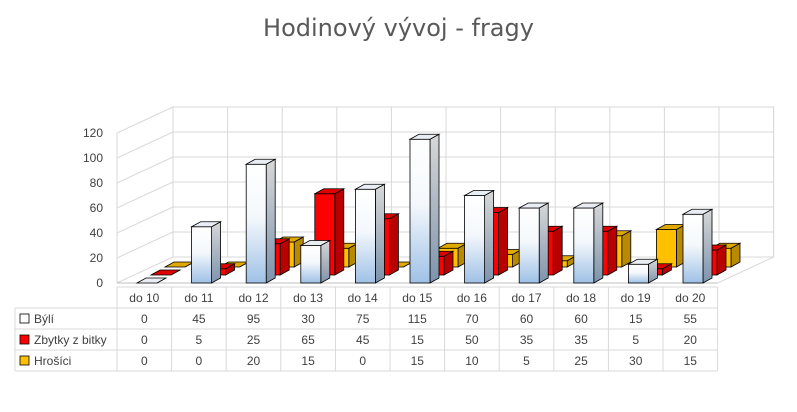 The height and width of the screenshot is (412, 797). Describe the element at coordinates (97, 208) in the screenshot. I see `y-tick-label: 60` at that location.